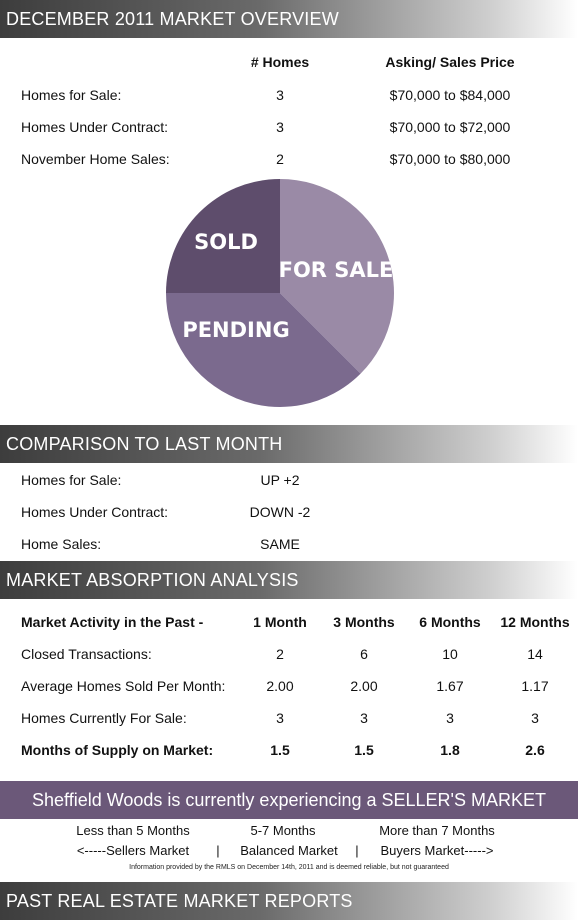  What do you see at coordinates (336, 270) in the screenshot?
I see `pie-label-for-sale: FOR SALE` at bounding box center [336, 270].